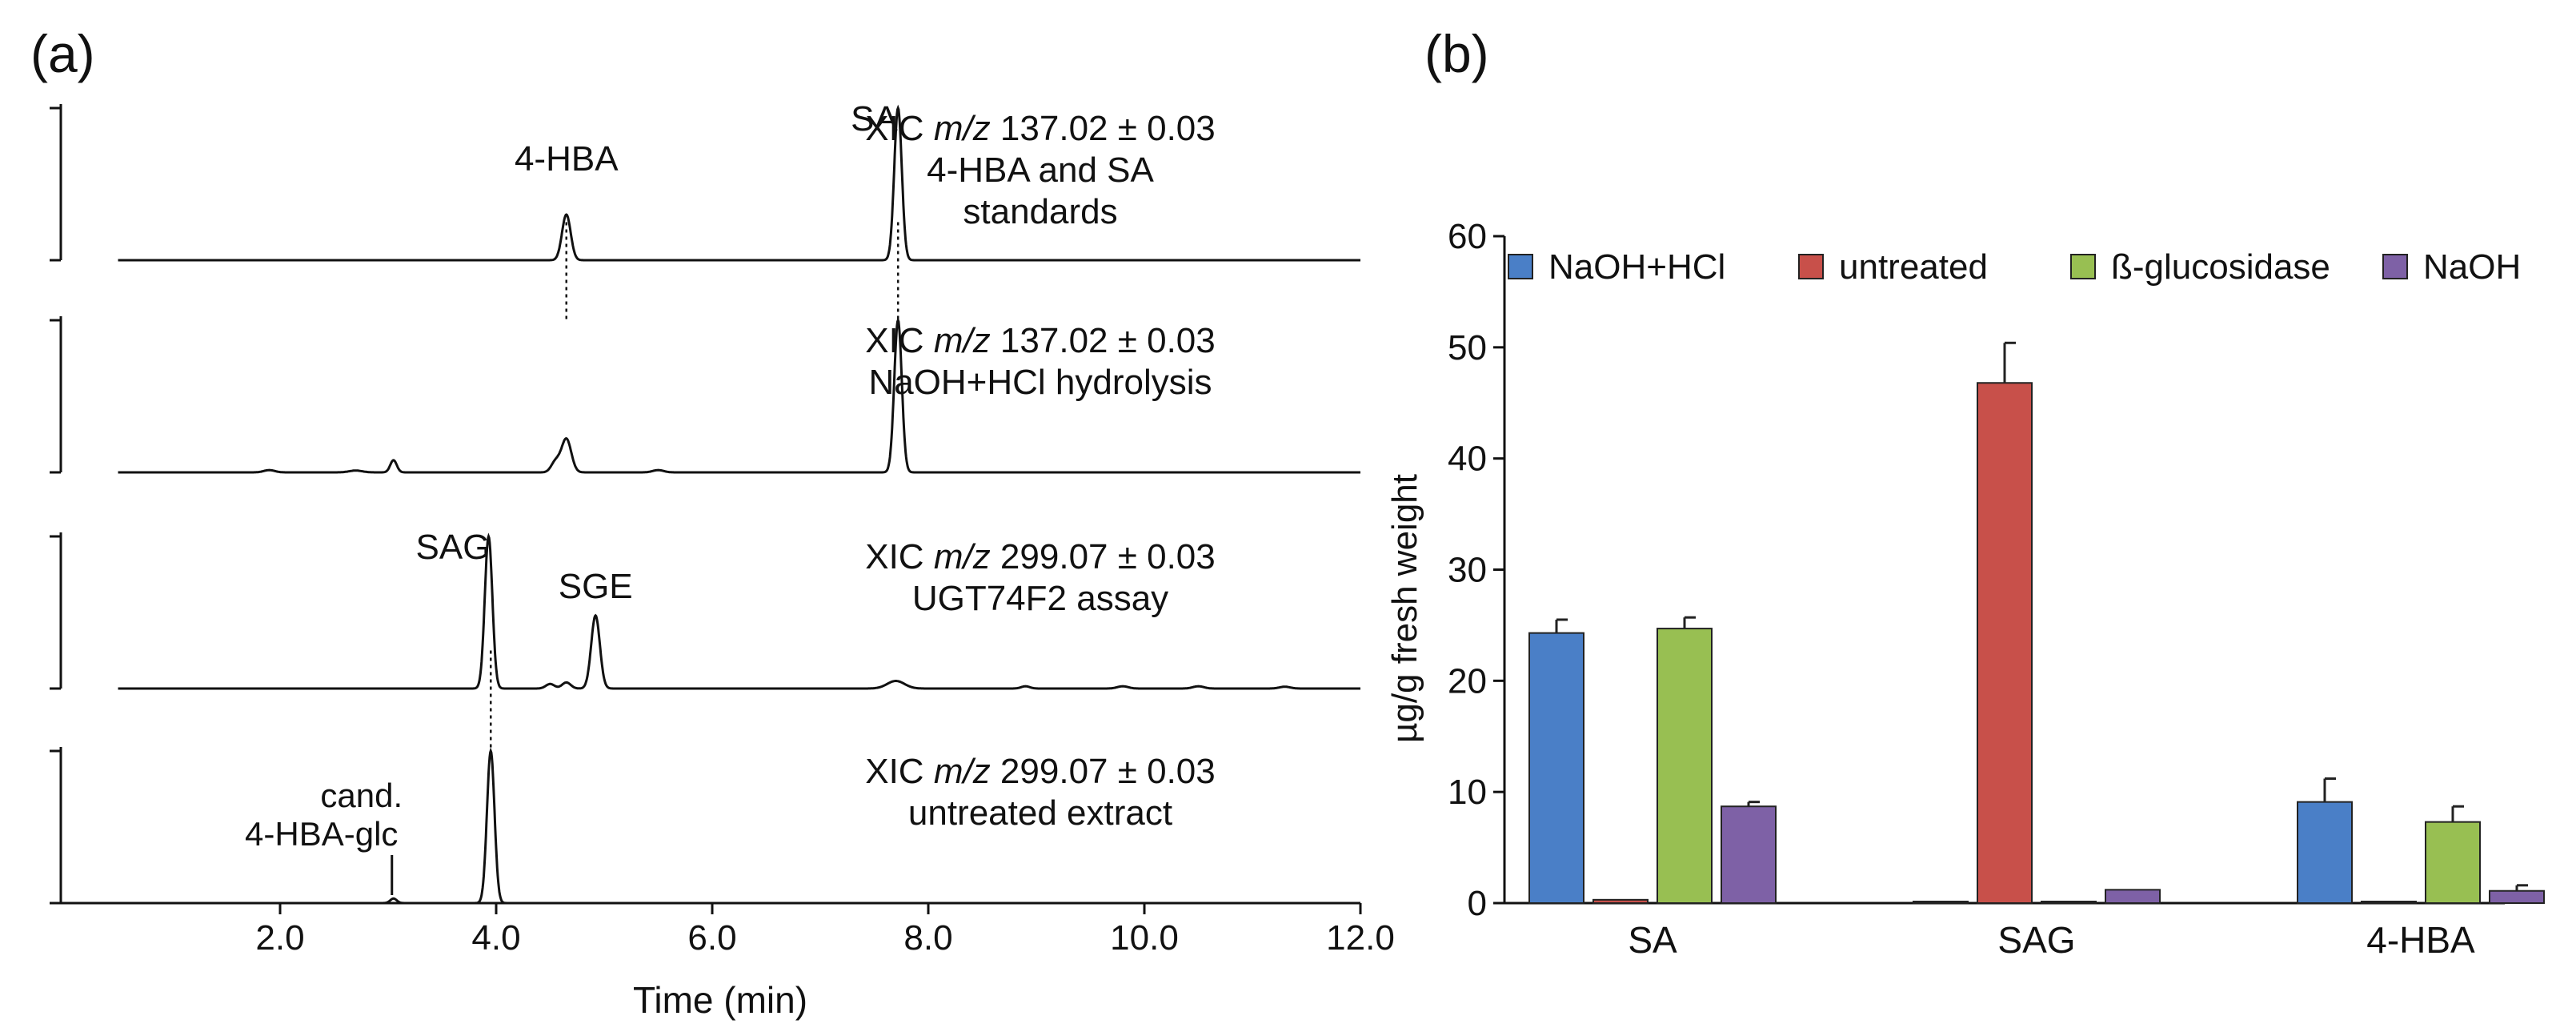 The width and height of the screenshot is (2576, 1032). Describe the element at coordinates (2389, 902) in the screenshot. I see `bar-untreated-4-hba` at that location.